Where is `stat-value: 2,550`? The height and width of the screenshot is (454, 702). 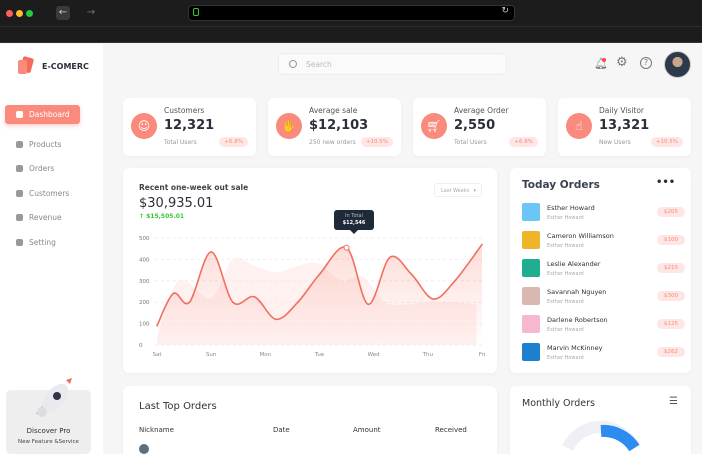 stat-value: 2,550 is located at coordinates (475, 125).